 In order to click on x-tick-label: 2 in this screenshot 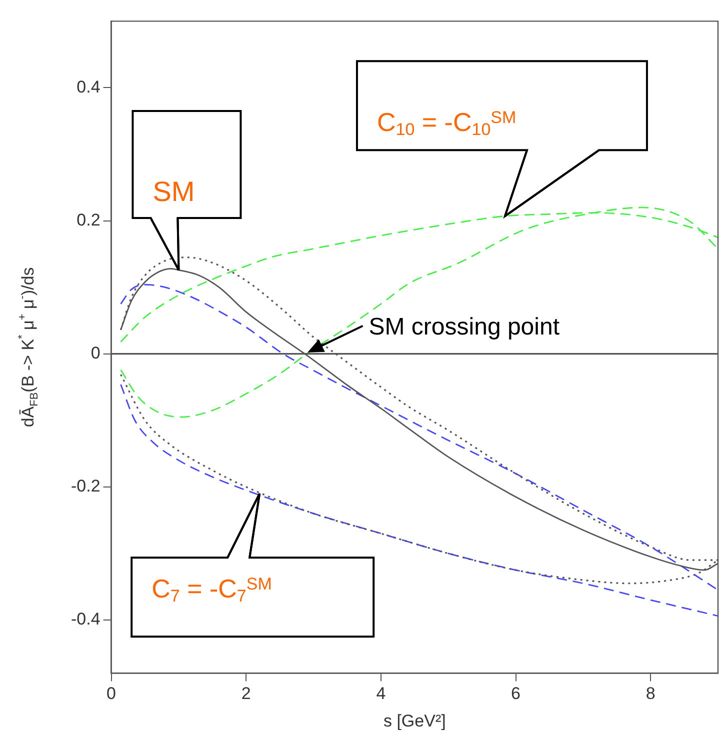, I will do `click(246, 694)`.